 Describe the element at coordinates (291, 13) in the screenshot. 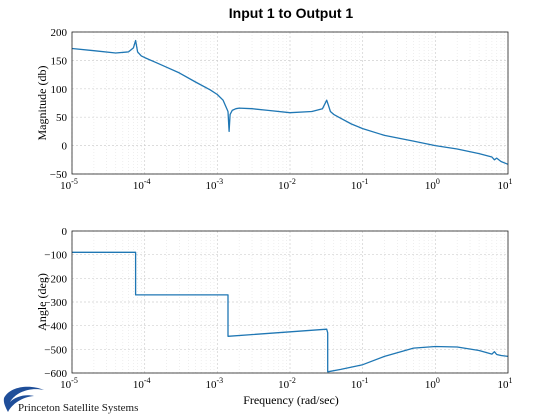

I see `chart-title: Input 1 to Output 1` at that location.